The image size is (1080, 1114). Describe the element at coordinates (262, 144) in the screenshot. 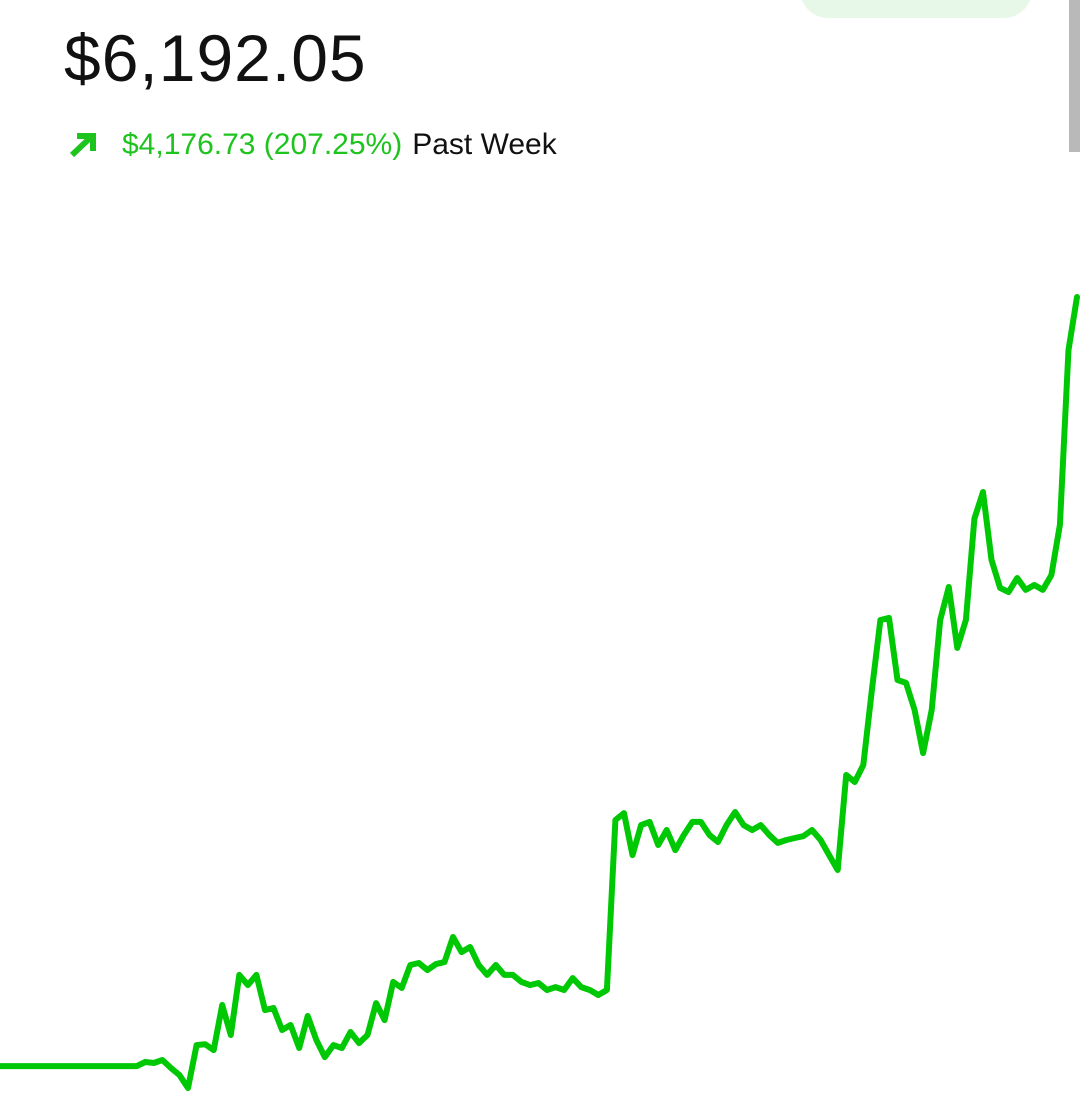

I see `change: $4,176.73 (207.25%)` at that location.